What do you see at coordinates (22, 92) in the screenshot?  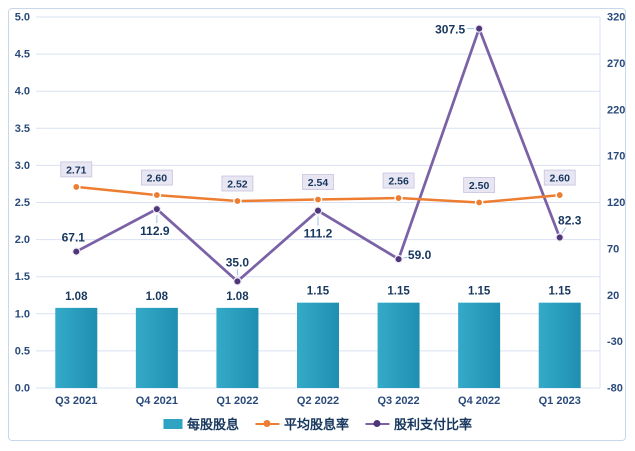 I see `left-axis-tick-label: 4.0` at bounding box center [22, 92].